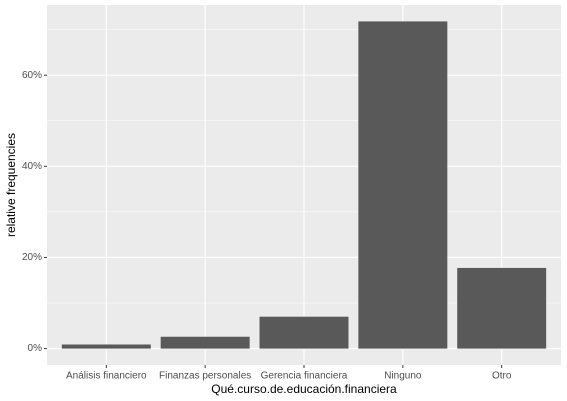 This screenshot has width=567, height=401. I want to click on y-tick-label: 20%, so click(32, 257).